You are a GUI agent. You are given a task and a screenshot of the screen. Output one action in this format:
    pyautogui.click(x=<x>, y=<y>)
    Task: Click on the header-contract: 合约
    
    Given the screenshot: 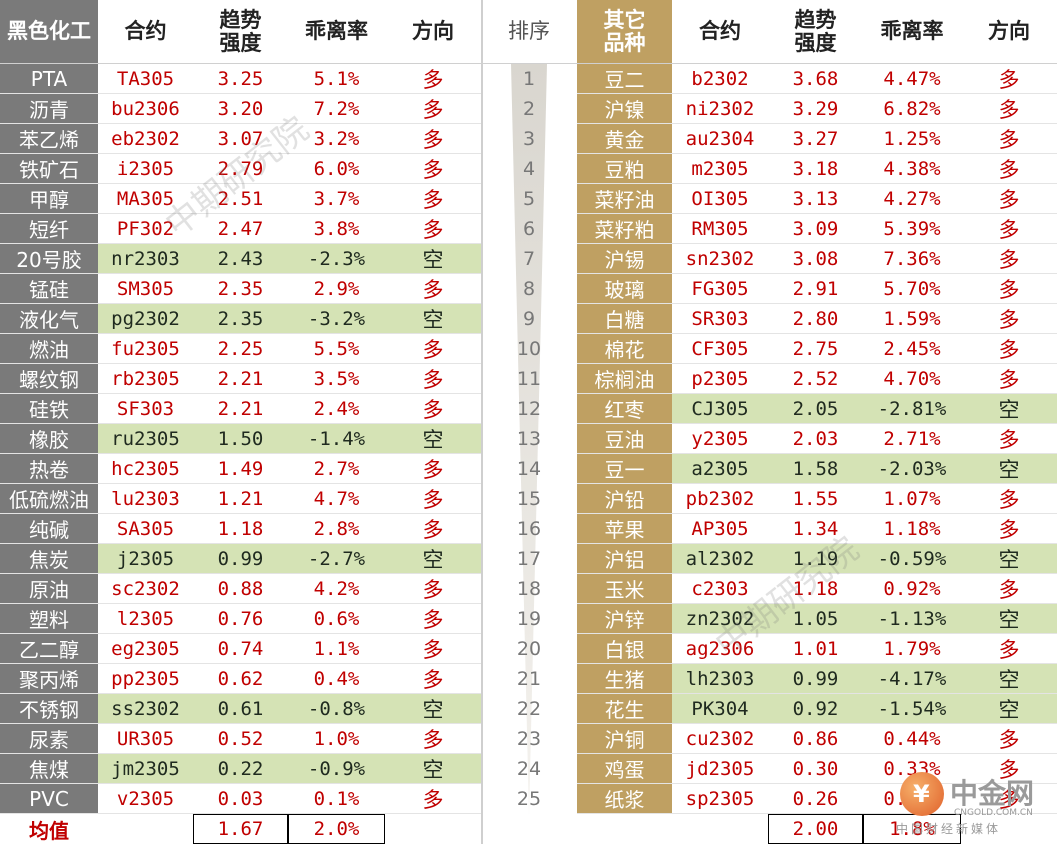 What is the action you would take?
    pyautogui.click(x=145, y=31)
    